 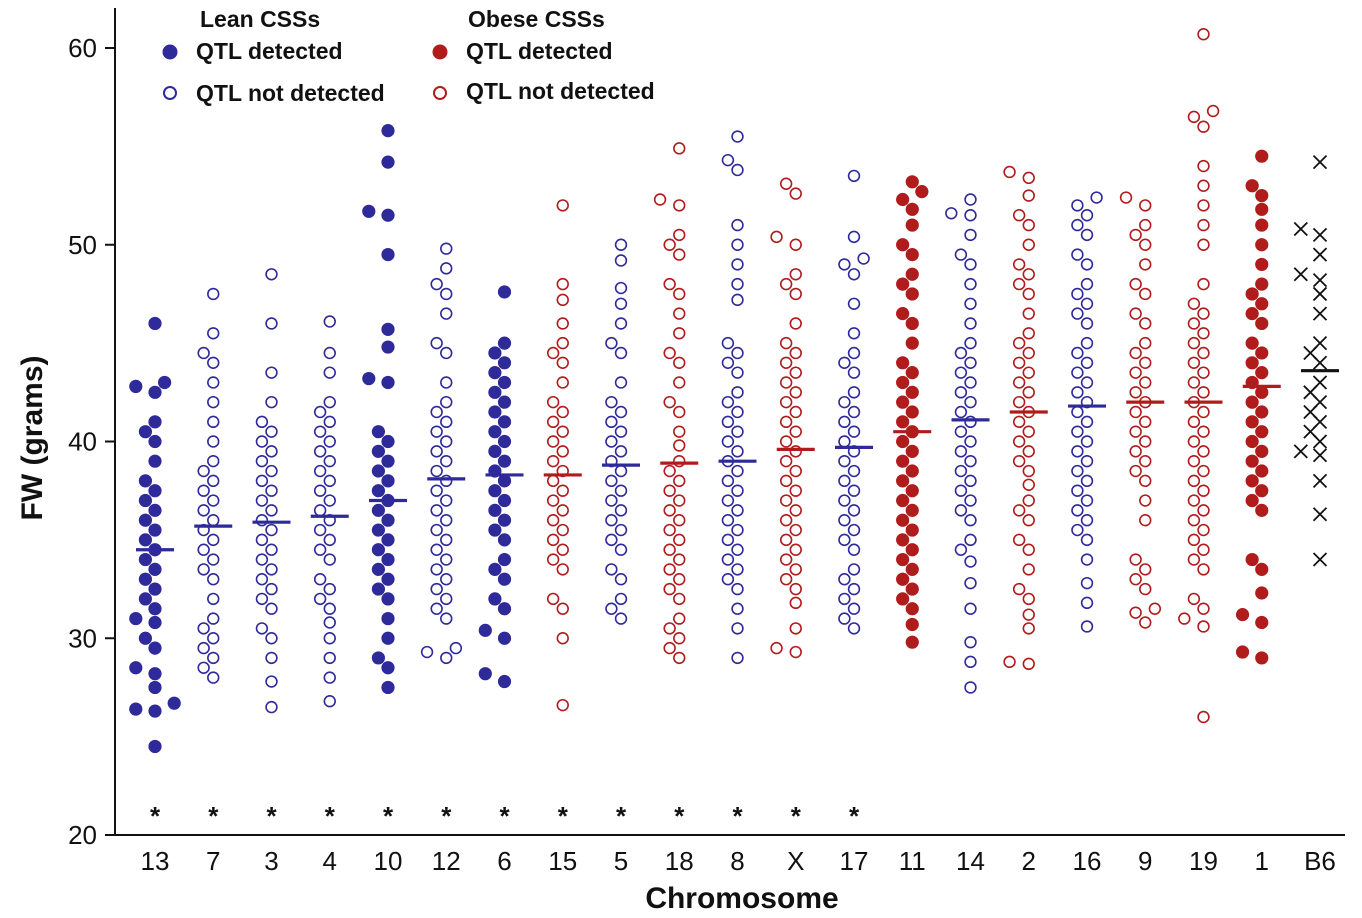 What do you see at coordinates (854, 861) in the screenshot?
I see `x-tick-label: 17` at bounding box center [854, 861].